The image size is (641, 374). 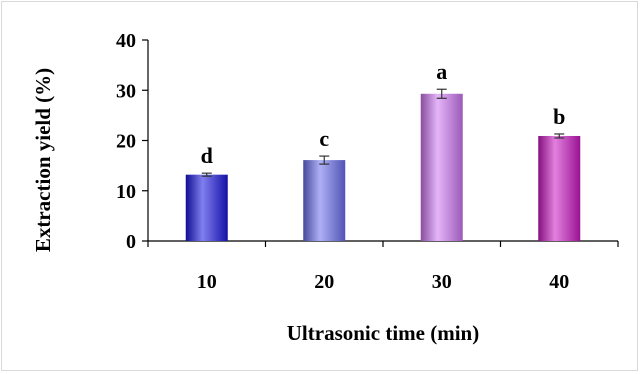 I want to click on x-tick-label: 30, so click(x=442, y=282).